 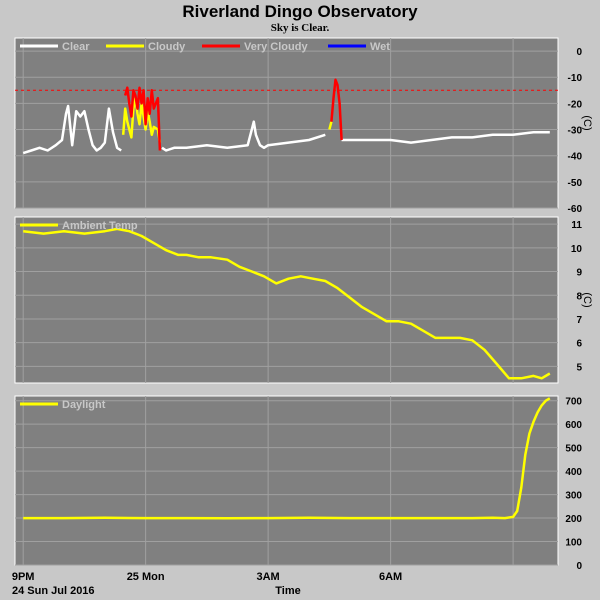 What do you see at coordinates (575, 183) in the screenshot?
I see `y-tick-label: -50` at bounding box center [575, 183].